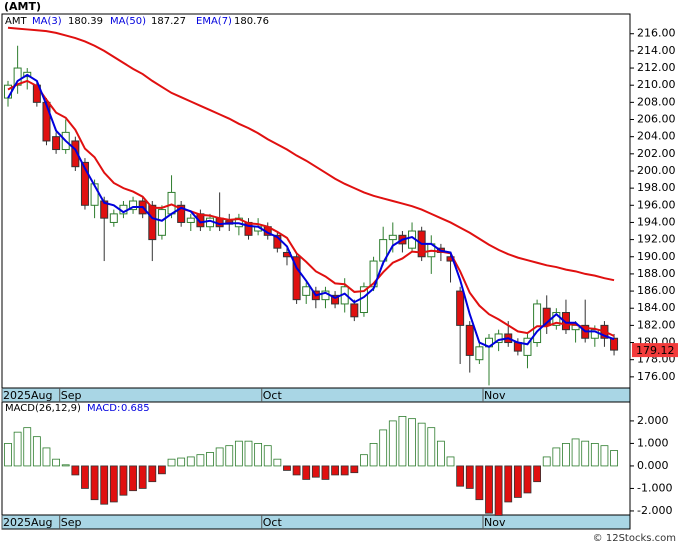 The width and height of the screenshot is (680, 546). I want to click on y-tick-label: 204.00, so click(656, 136).